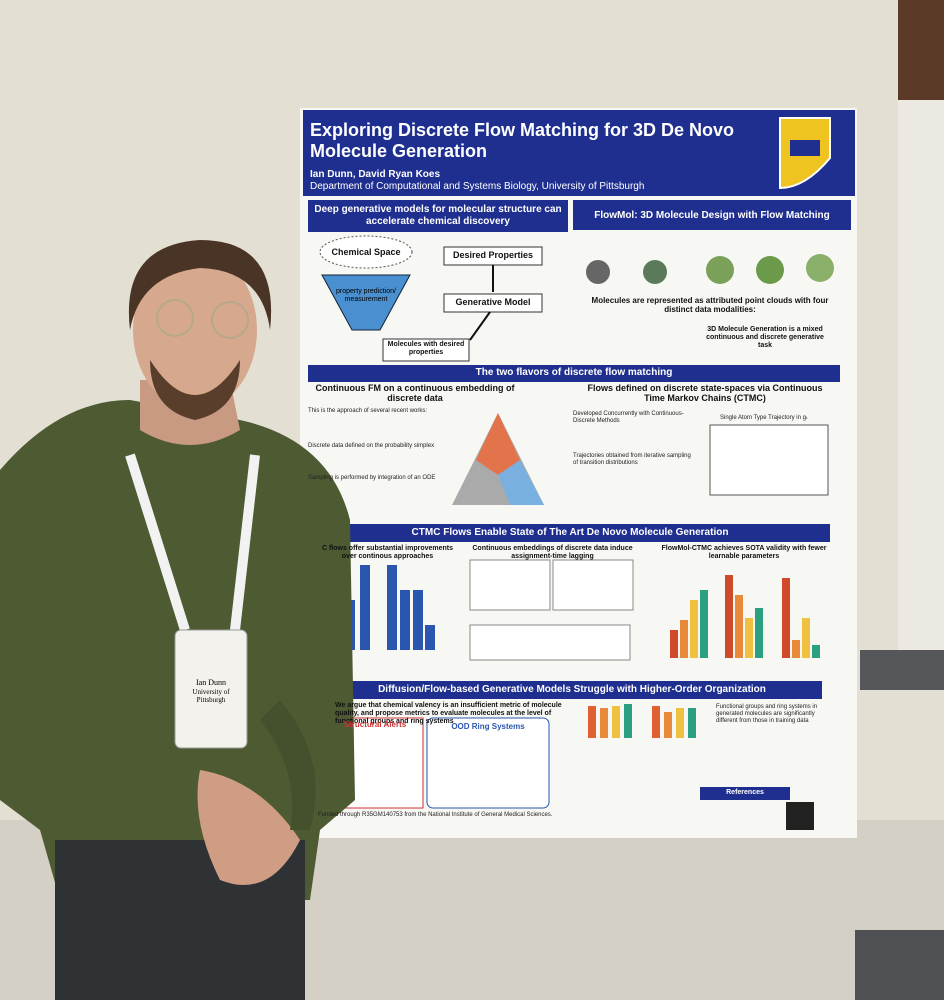 The height and width of the screenshot is (1000, 944). Describe the element at coordinates (710, 269) in the screenshot. I see `molecules` at that location.